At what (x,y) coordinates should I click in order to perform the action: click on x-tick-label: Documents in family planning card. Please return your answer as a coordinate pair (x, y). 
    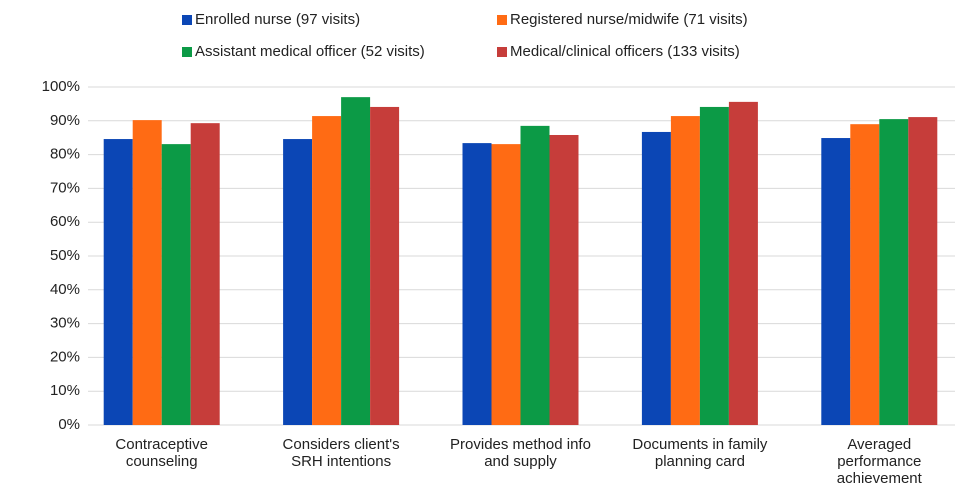
    Looking at the image, I should click on (700, 453).